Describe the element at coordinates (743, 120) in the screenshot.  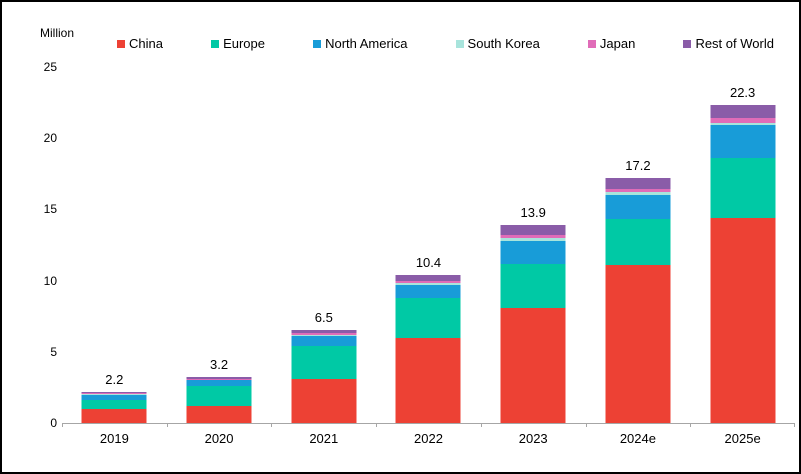
I see `bar-segment-japan-2025e` at that location.